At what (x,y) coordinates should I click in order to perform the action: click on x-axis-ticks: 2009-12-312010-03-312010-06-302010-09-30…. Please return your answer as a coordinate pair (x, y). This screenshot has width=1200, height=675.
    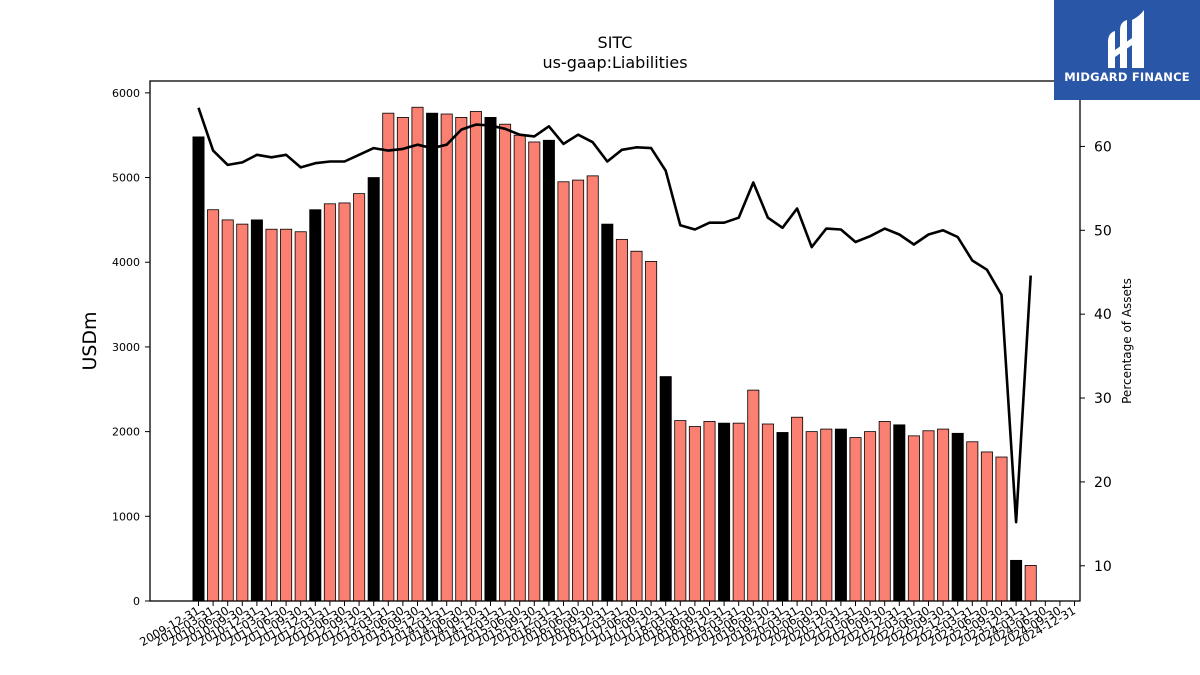
    Looking at the image, I should click on (607, 625).